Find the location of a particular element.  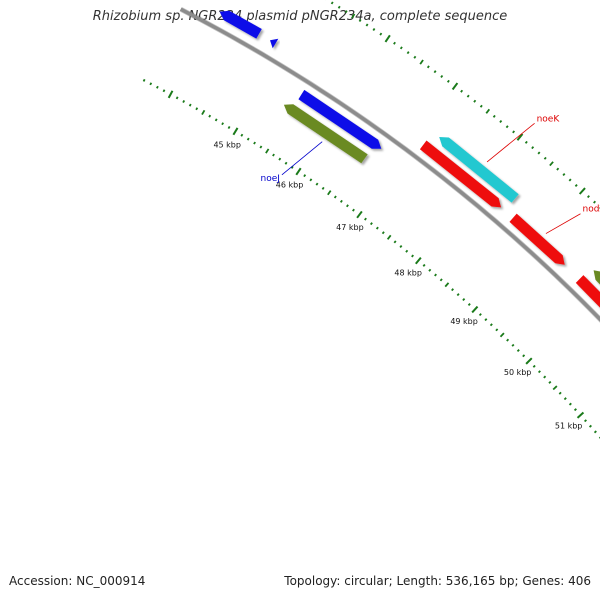

kbp-label: 45 kbp is located at coordinates (227, 145).